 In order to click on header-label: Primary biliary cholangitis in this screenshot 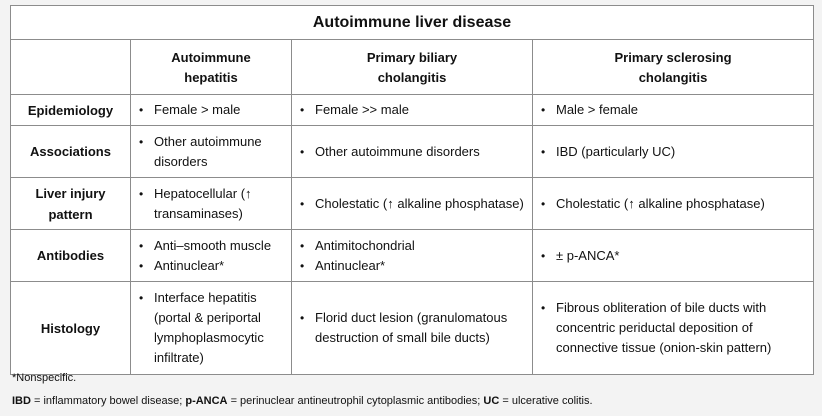, I will do `click(412, 67)`.